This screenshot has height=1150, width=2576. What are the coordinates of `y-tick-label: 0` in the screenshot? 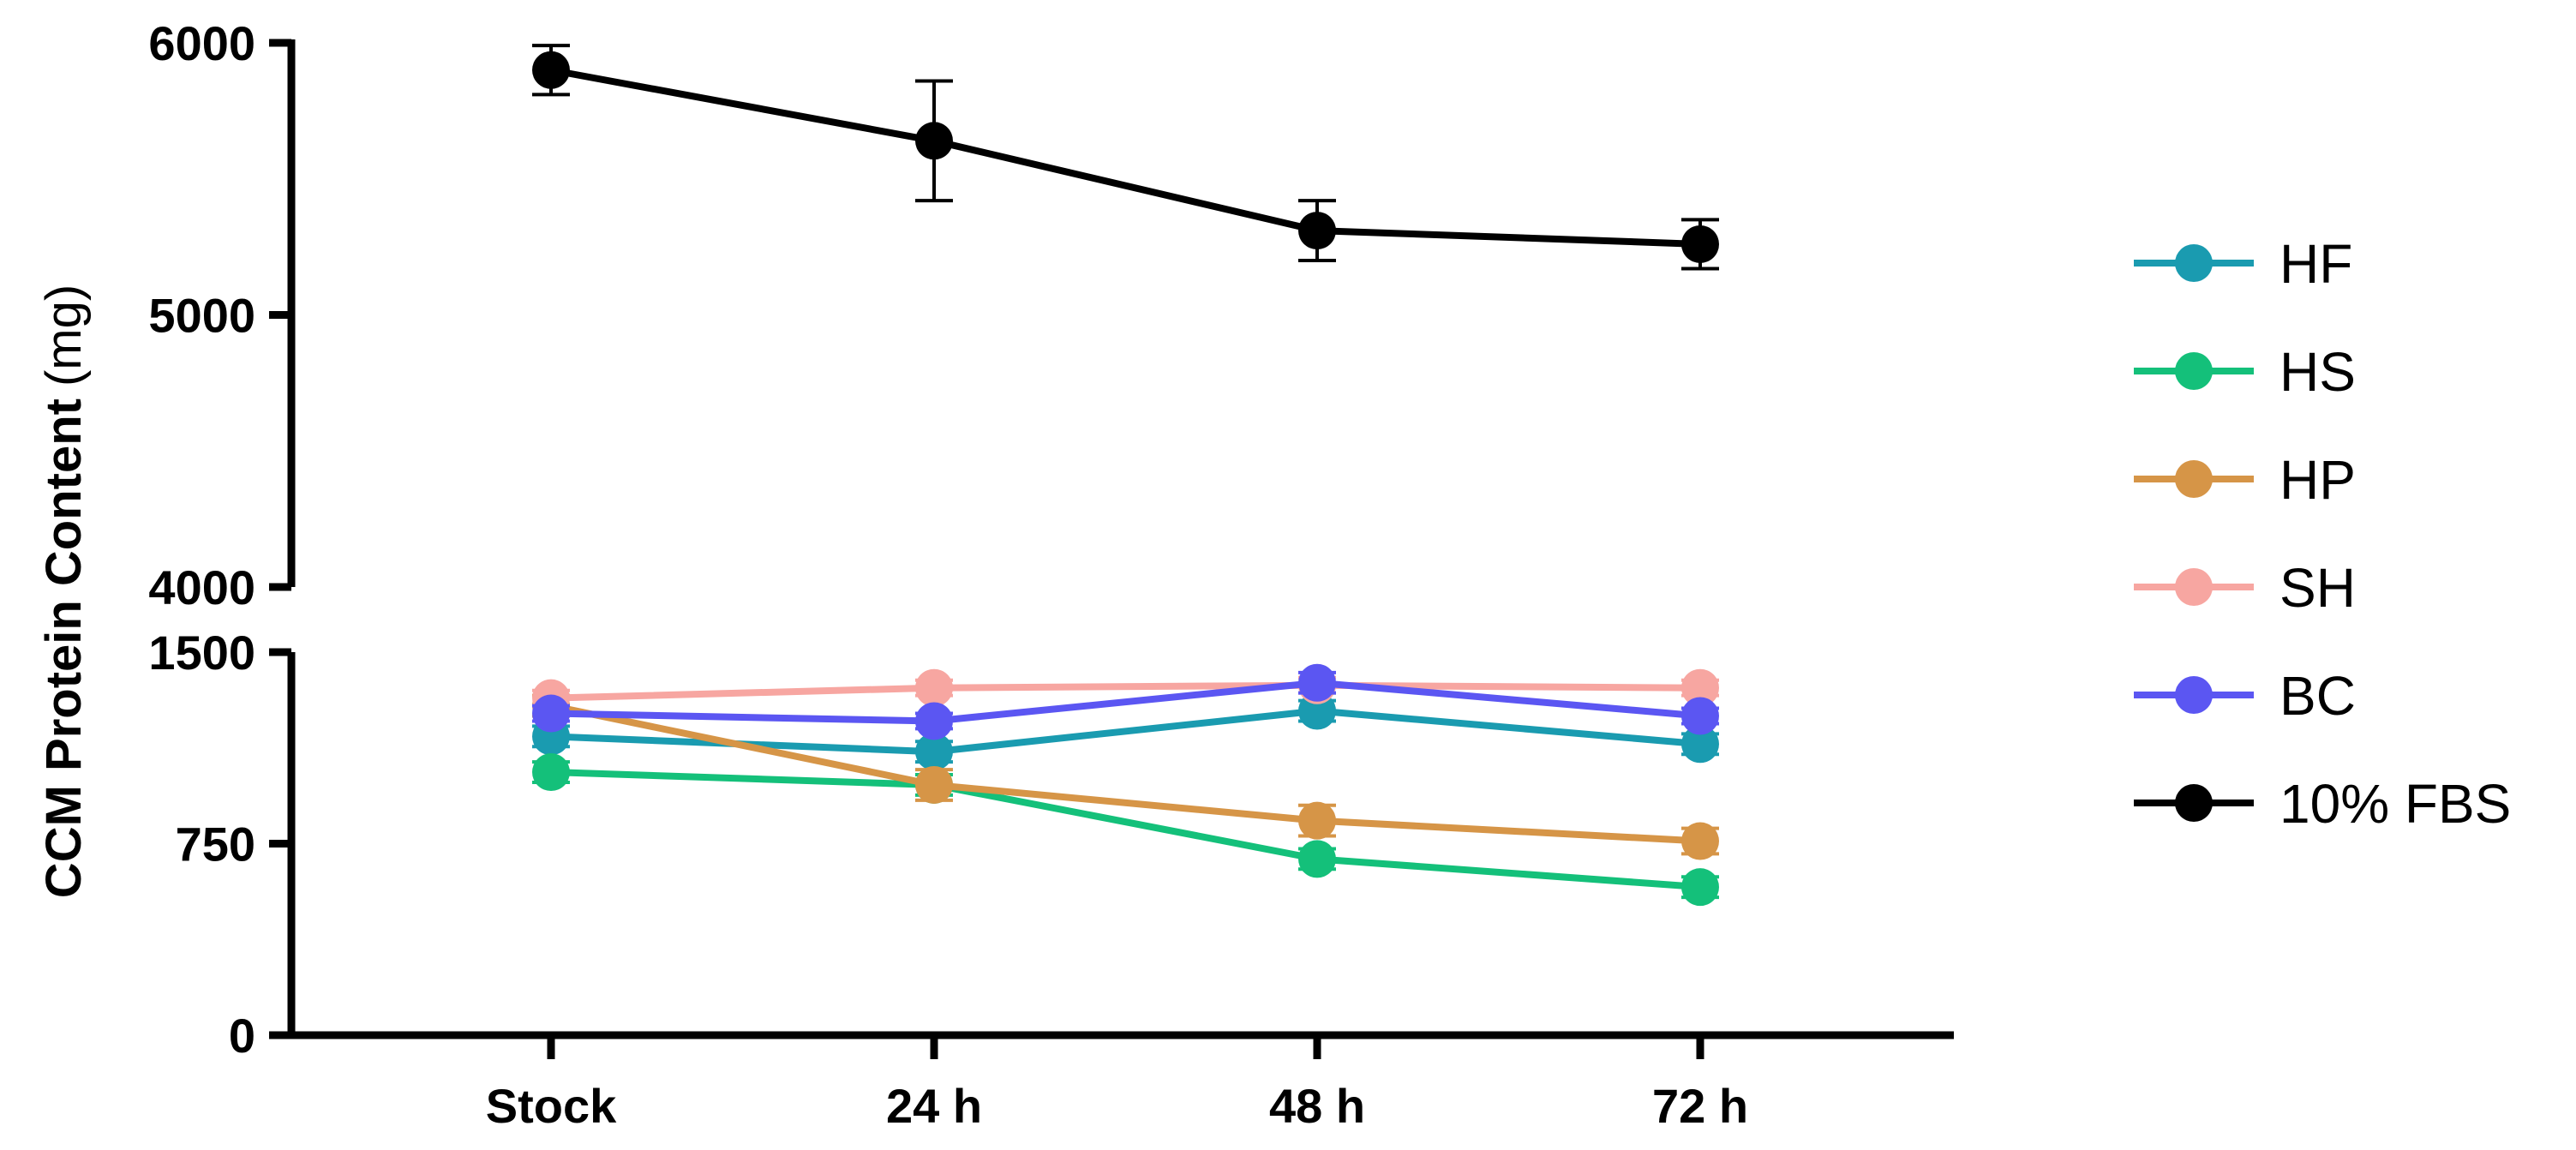 It's located at (242, 1036).